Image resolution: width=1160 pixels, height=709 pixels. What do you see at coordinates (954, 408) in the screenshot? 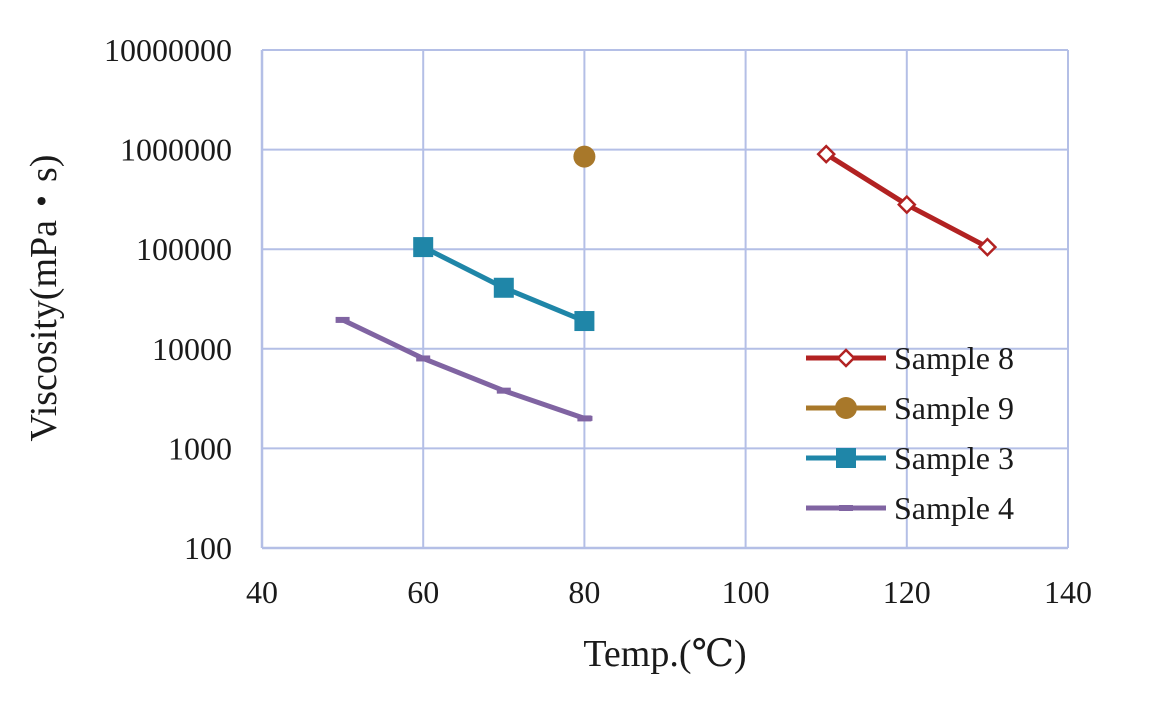
I see `legend-sample-9-label: Sample 9` at bounding box center [954, 408].